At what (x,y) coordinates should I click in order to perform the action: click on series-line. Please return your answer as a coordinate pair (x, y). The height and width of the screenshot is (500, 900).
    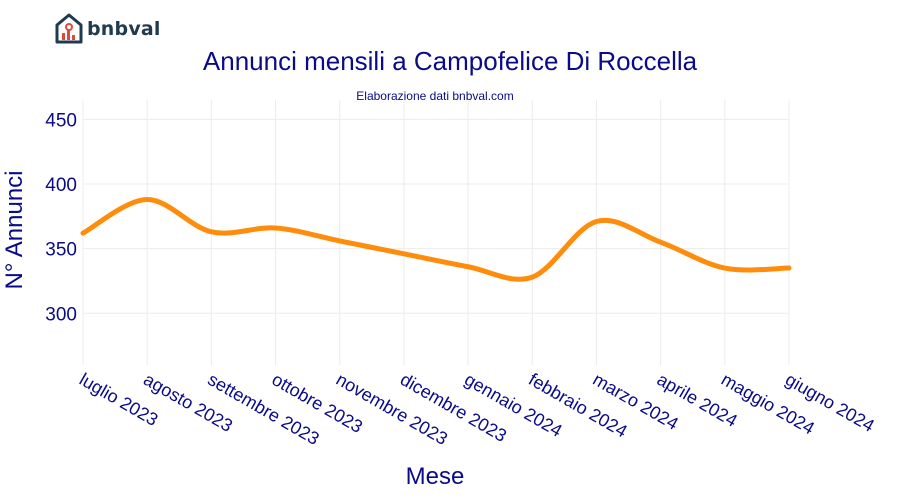
    Looking at the image, I should click on (436, 239).